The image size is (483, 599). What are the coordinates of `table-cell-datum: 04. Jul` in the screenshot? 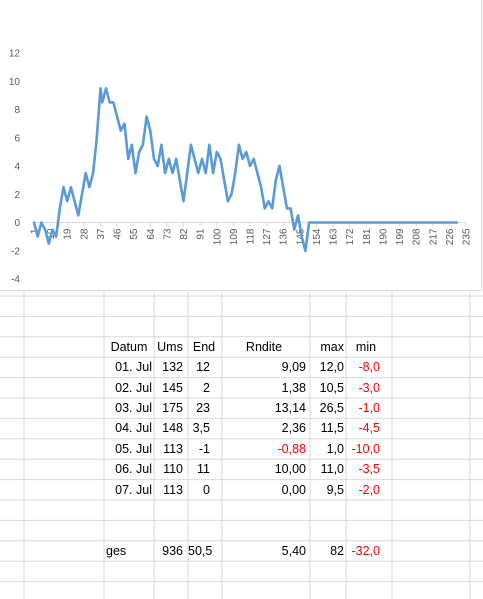 It's located at (133, 428).